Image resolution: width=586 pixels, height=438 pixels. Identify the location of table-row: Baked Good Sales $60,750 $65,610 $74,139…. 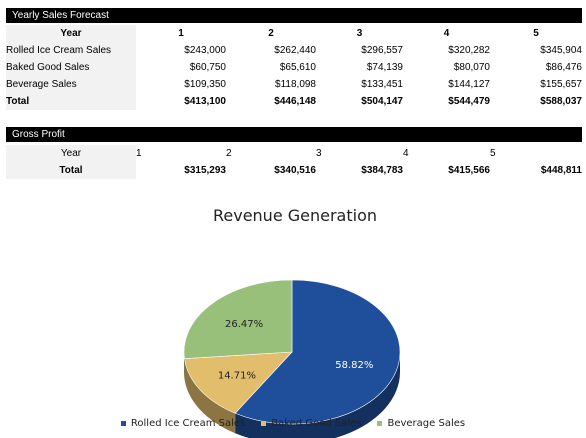
(294, 67).